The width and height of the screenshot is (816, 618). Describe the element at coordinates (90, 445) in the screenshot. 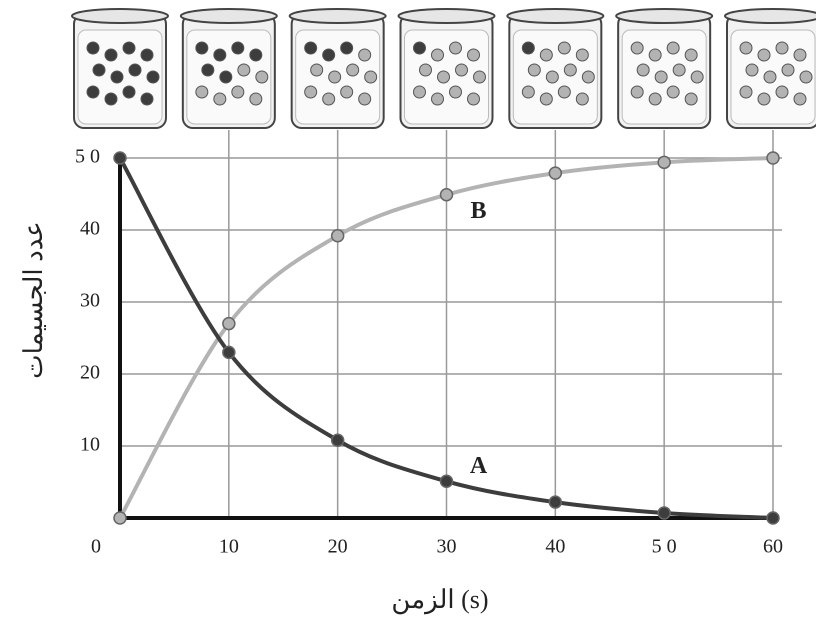

I see `y-tick-label: 10` at that location.